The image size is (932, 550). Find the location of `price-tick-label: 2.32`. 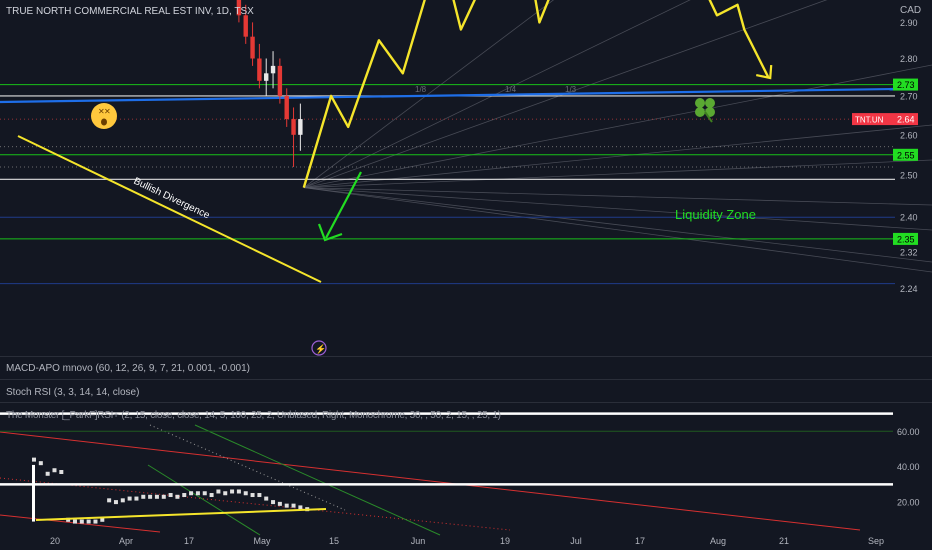

price-tick-label: 2.32 is located at coordinates (909, 253).